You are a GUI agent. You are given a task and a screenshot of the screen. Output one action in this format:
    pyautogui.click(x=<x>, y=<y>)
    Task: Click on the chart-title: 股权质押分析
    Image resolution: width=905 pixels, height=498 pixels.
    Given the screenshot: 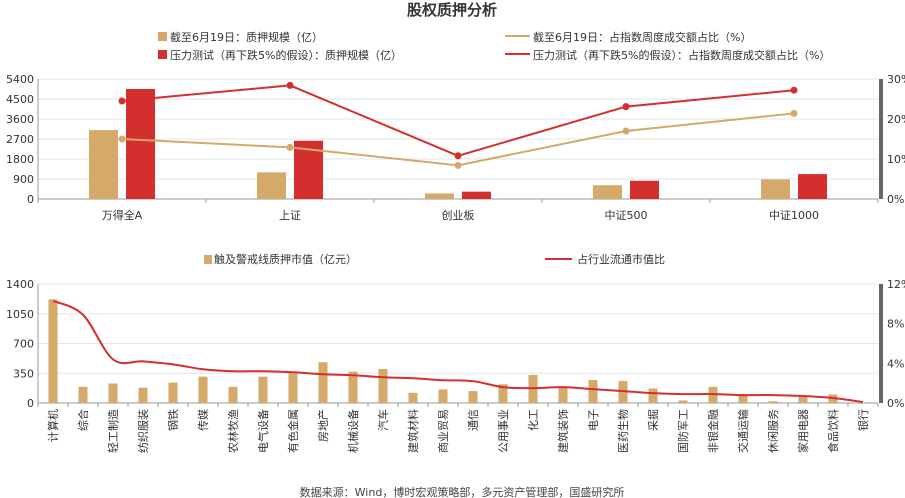 What is the action you would take?
    pyautogui.click(x=452, y=10)
    